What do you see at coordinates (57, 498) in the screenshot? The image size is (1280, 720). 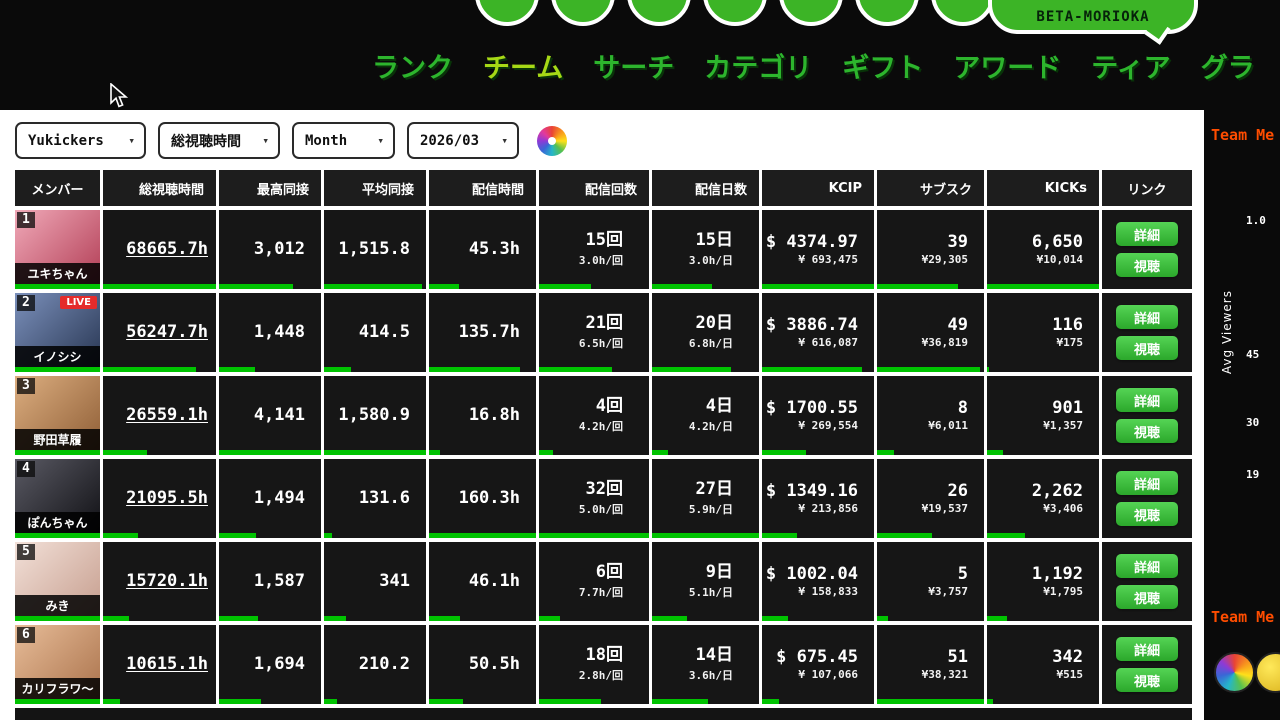 I see `member-cell: 4 ぽんちゃん` at bounding box center [57, 498].